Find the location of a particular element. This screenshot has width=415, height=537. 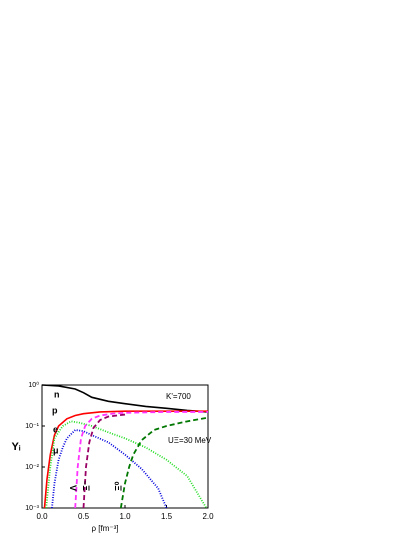

y-tick-label: 10⁻² is located at coordinates (32, 467).